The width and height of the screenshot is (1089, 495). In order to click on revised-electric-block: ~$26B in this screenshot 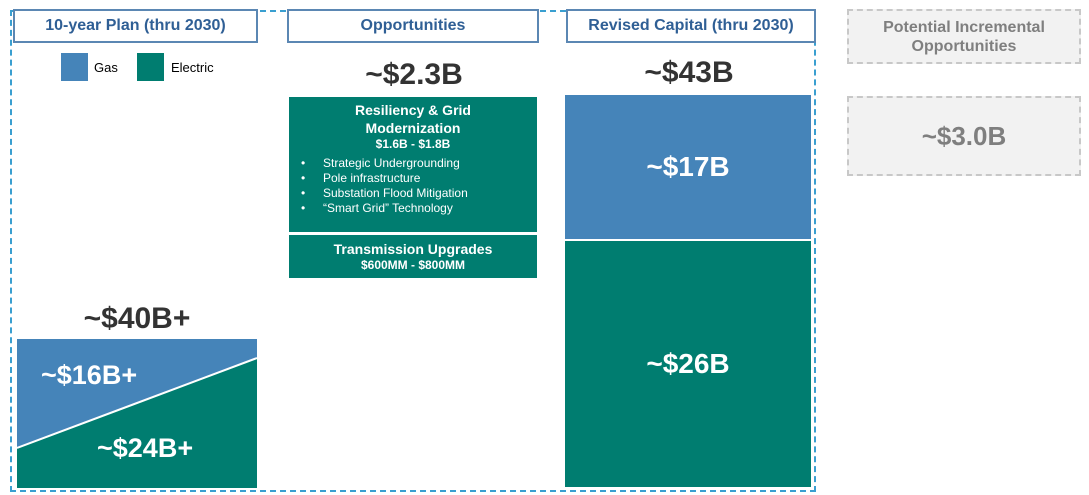, I will do `click(688, 364)`.